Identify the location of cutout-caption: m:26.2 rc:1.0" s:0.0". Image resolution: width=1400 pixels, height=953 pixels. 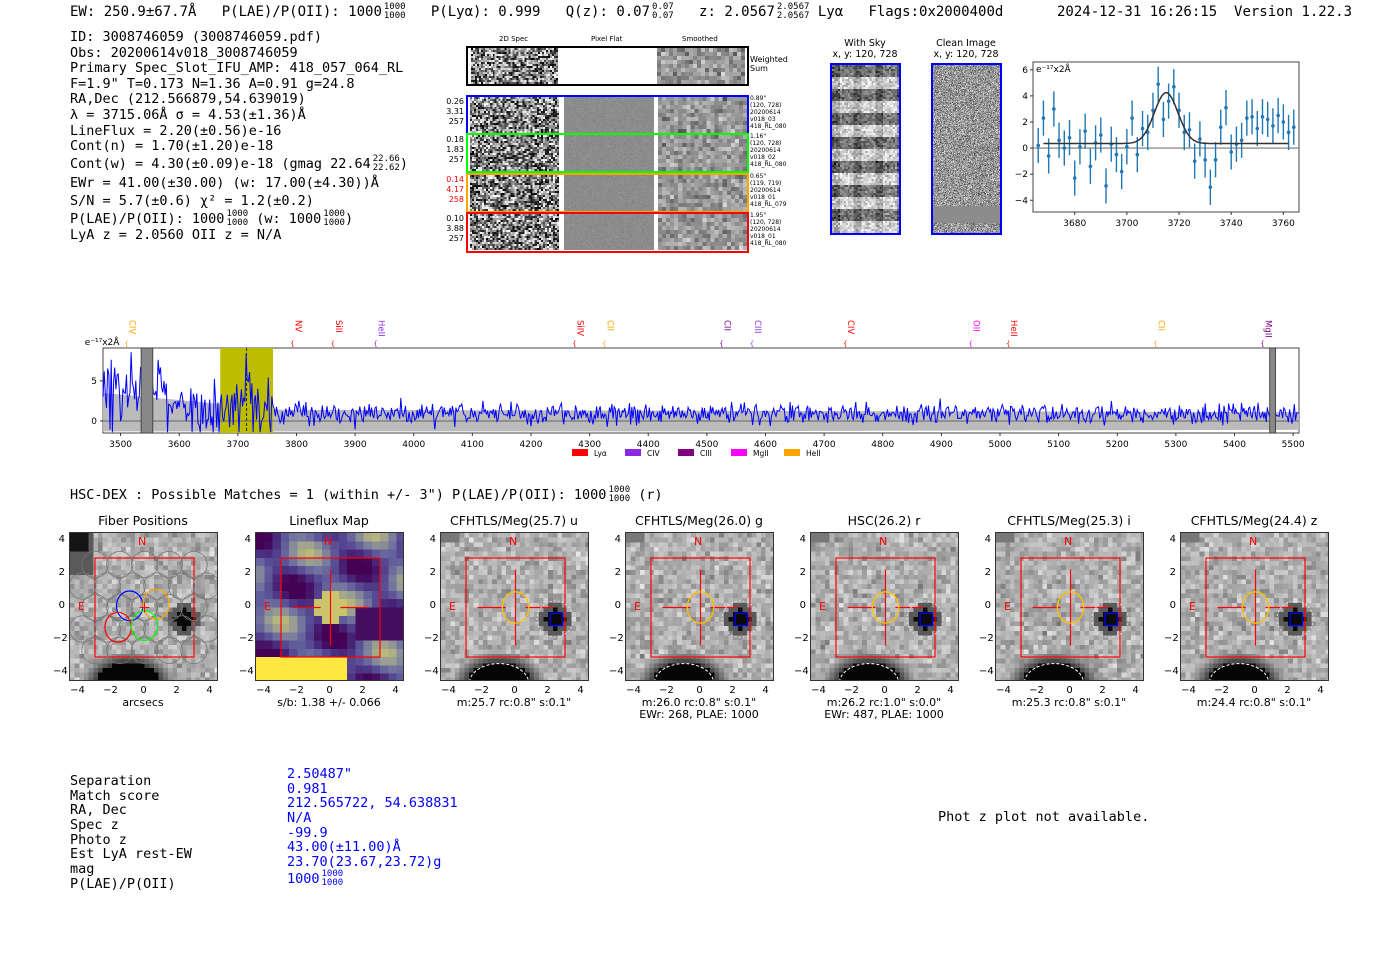
(884, 702).